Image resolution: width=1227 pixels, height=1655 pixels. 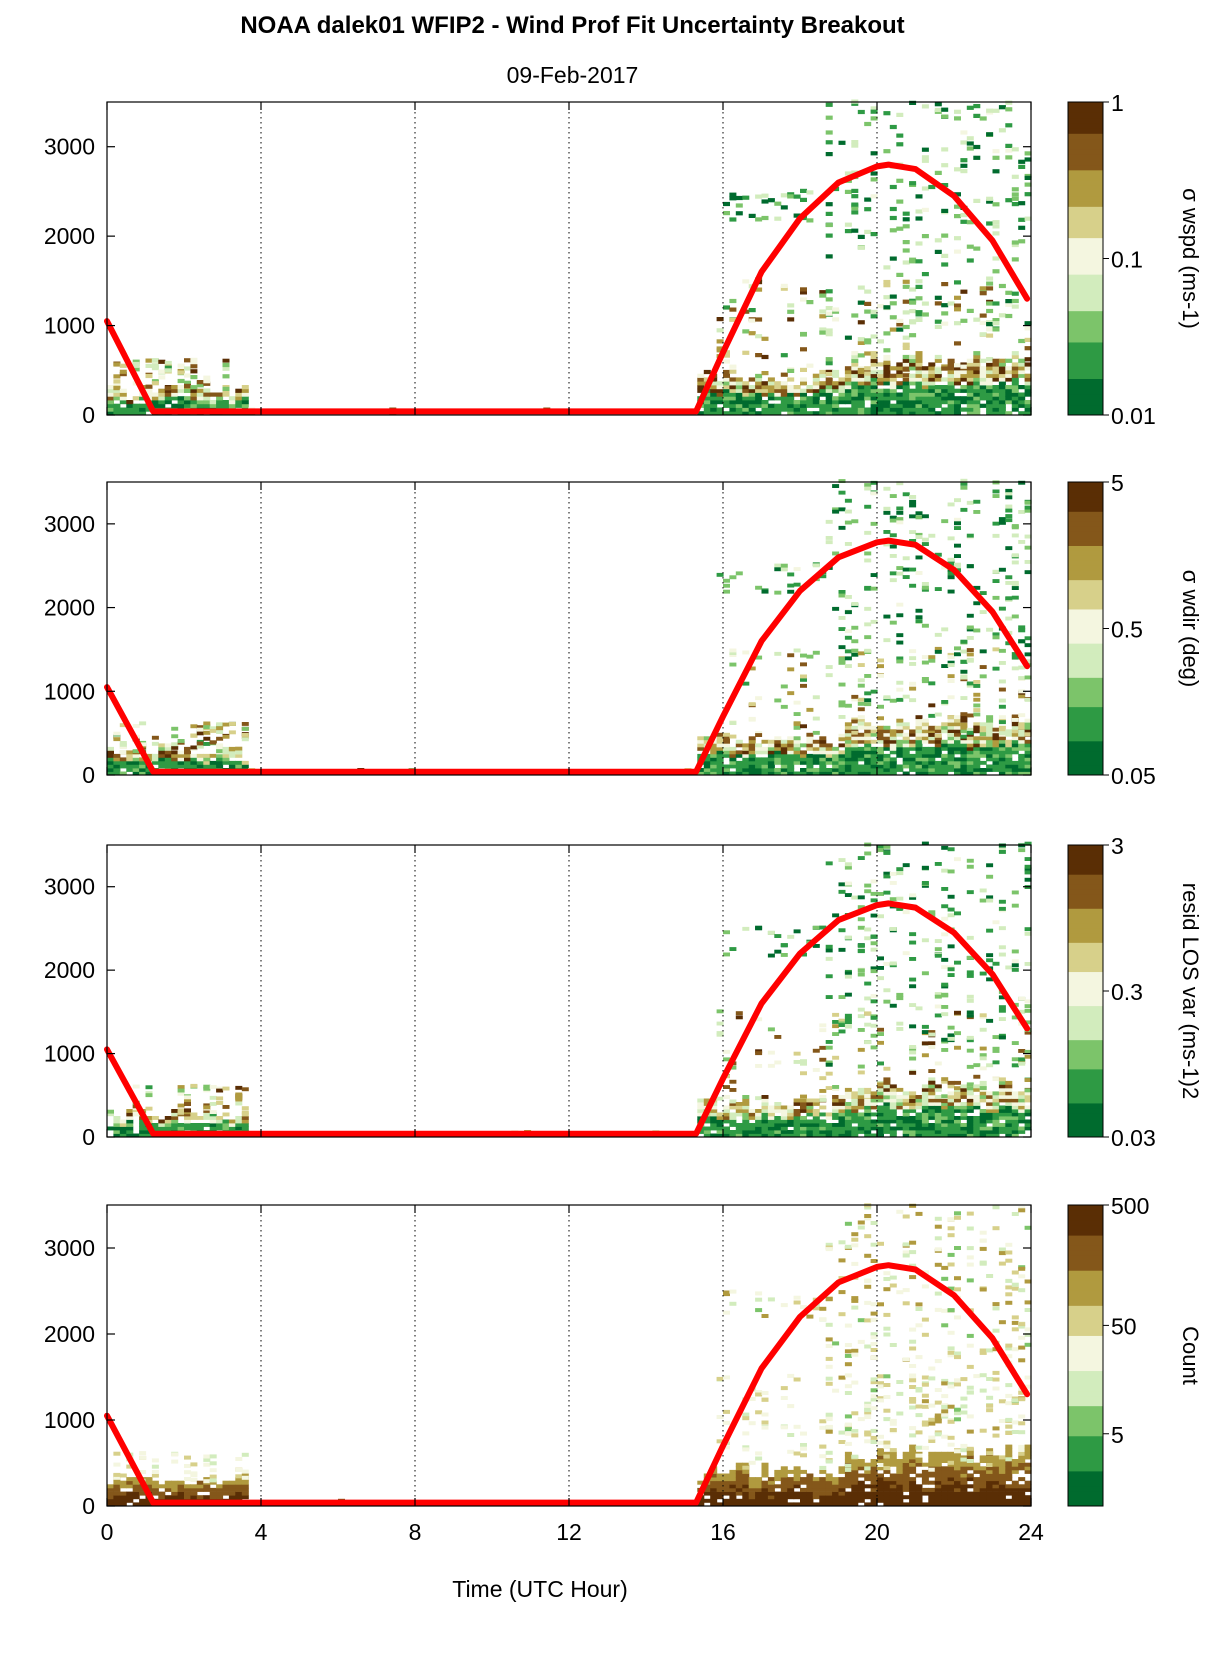 I want to click on colorbar-segment, so click(x=1085, y=568).